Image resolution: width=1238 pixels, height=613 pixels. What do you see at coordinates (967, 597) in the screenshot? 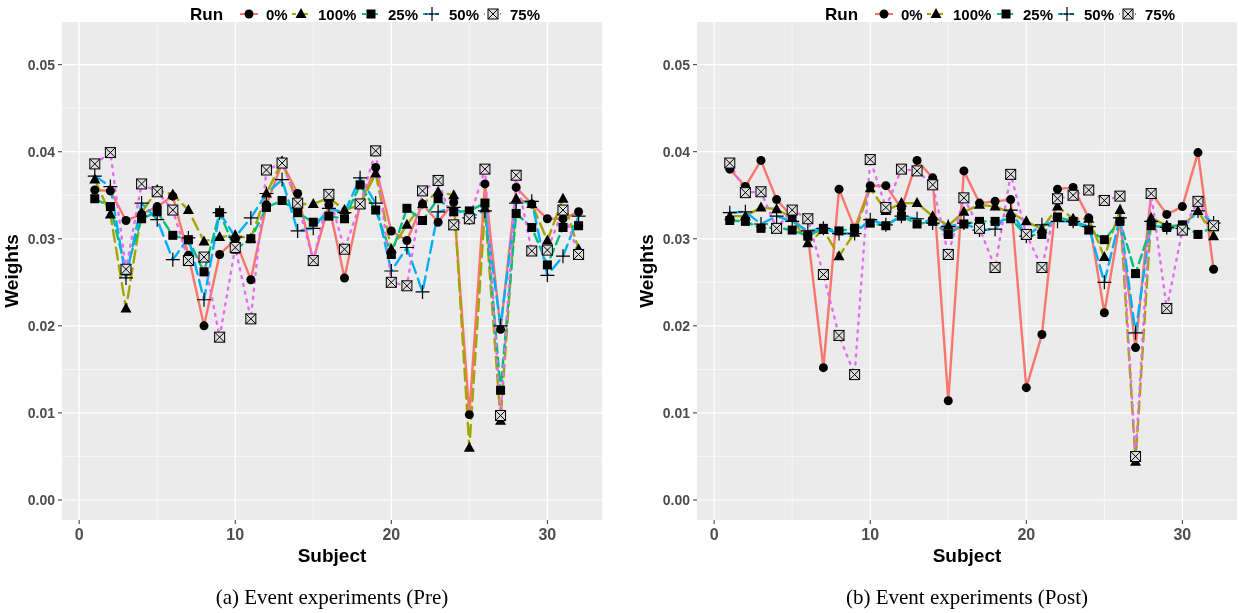
I see `text: (b) Event experiments (Post)` at bounding box center [967, 597].